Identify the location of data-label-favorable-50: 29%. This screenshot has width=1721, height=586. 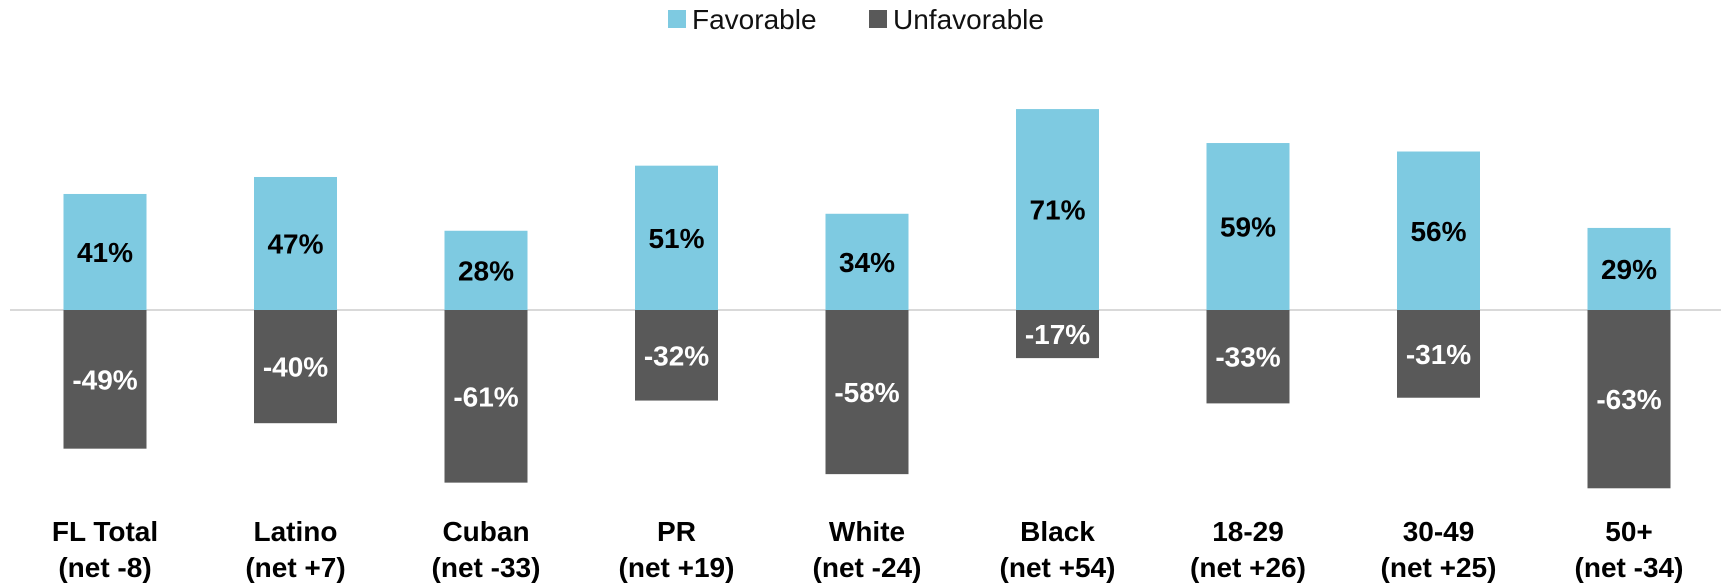
(1629, 269).